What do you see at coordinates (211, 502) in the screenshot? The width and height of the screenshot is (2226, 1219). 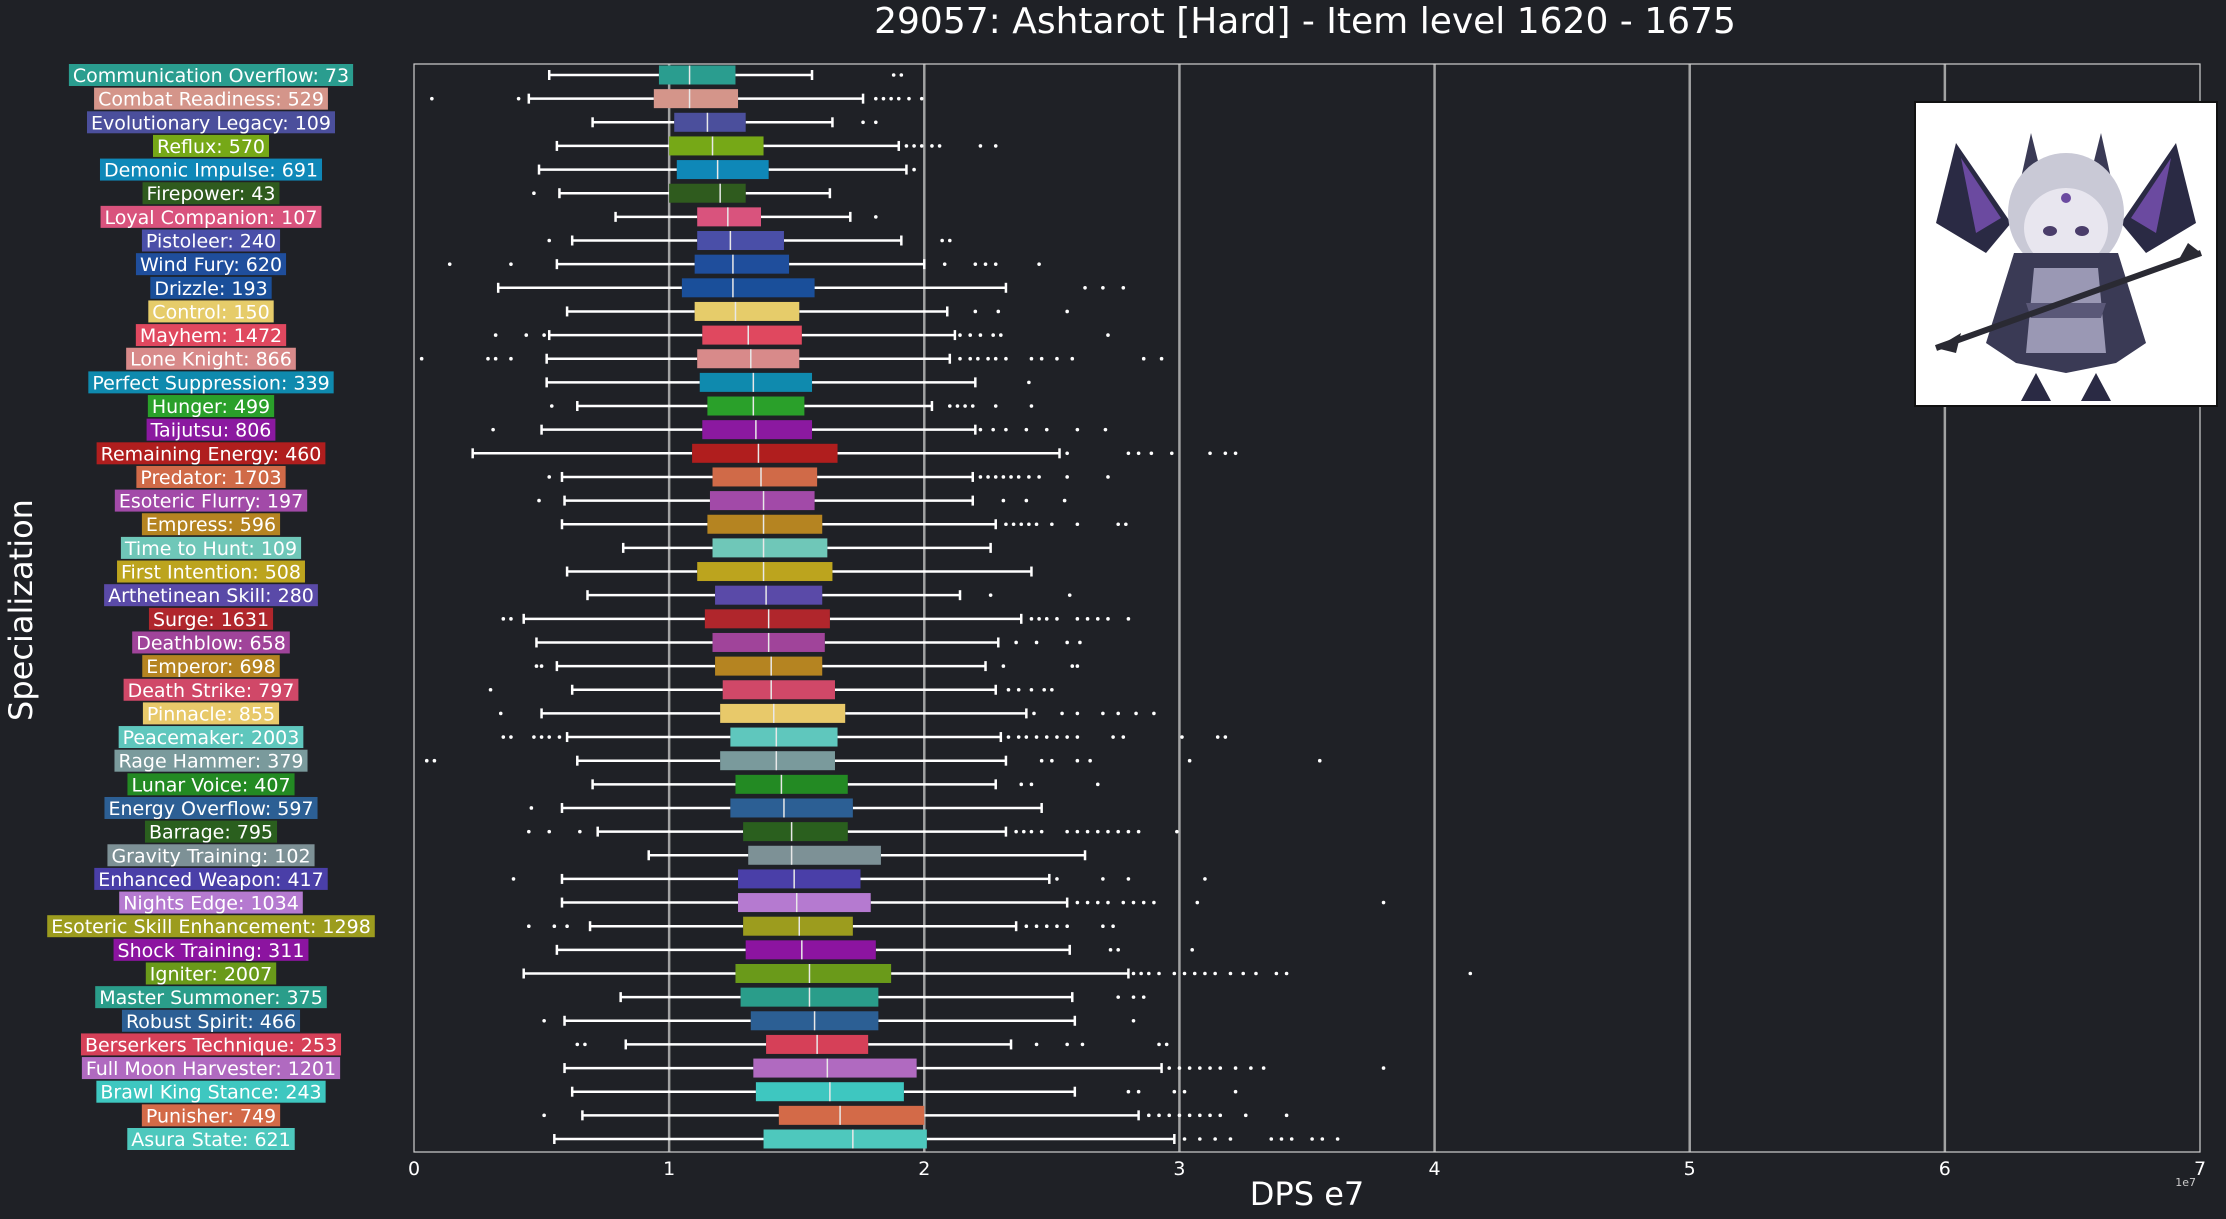 I see `category-label-text: Esoteric Flurry: 197` at bounding box center [211, 502].